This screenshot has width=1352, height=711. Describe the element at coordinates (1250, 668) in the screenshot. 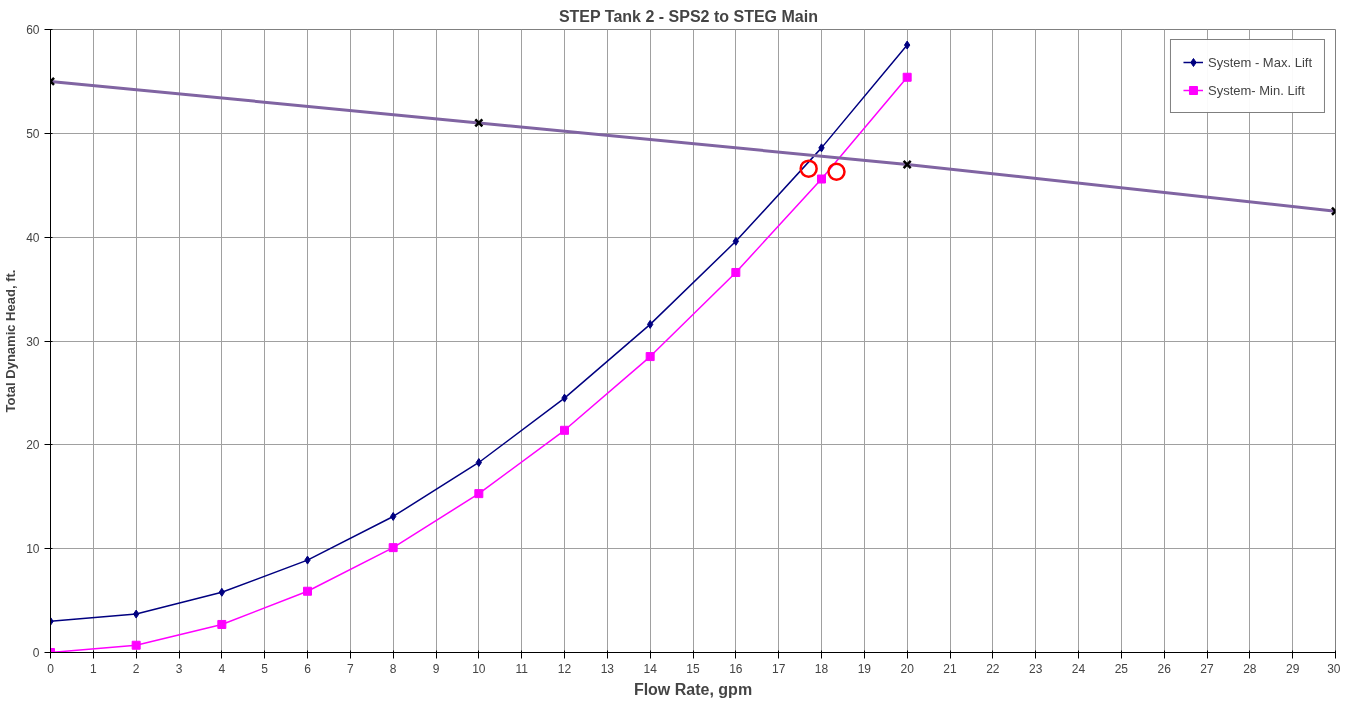

I see `x-tick-label: 28` at that location.